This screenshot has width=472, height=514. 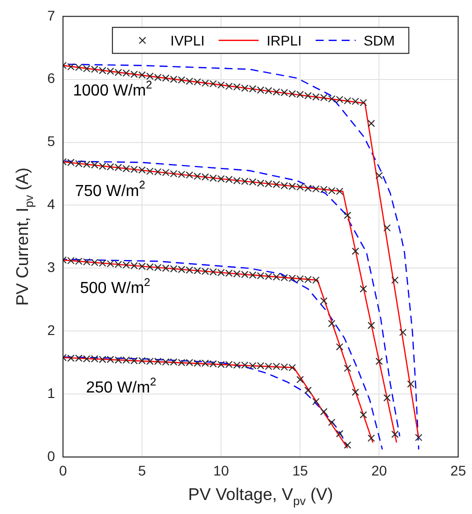 What do you see at coordinates (221, 470) in the screenshot?
I see `x-tick-label: 10` at bounding box center [221, 470].